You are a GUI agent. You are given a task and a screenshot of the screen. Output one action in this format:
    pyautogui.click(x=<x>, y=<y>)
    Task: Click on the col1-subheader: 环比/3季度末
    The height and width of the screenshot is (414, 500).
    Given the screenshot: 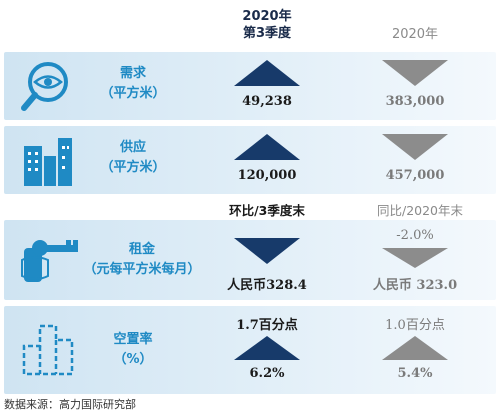 What is the action you would take?
    pyautogui.click(x=267, y=210)
    